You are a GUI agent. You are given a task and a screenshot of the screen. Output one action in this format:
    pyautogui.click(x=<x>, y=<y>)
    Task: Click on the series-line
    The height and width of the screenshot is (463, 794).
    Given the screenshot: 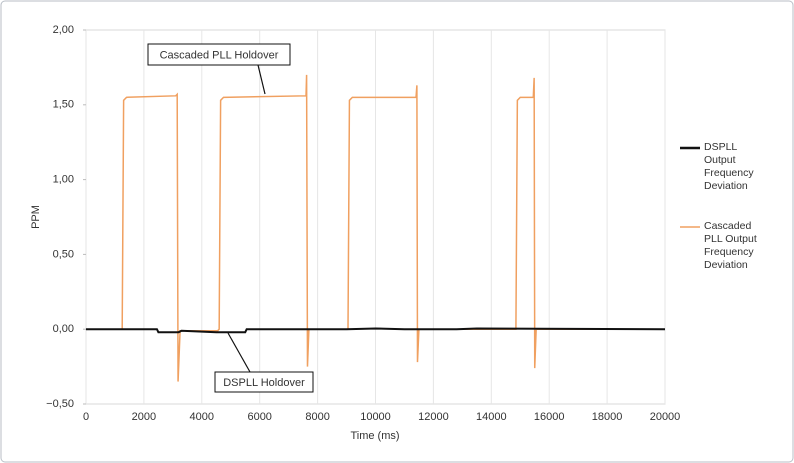 What is the action you would take?
    pyautogui.click(x=376, y=330)
    